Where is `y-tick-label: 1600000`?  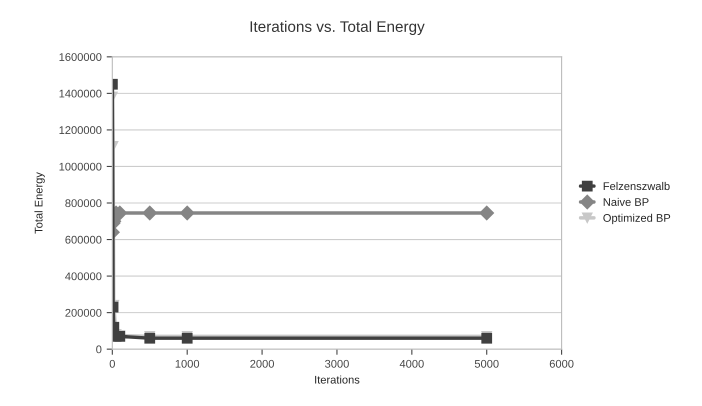 y-tick-label: 1600000 is located at coordinates (81, 57).